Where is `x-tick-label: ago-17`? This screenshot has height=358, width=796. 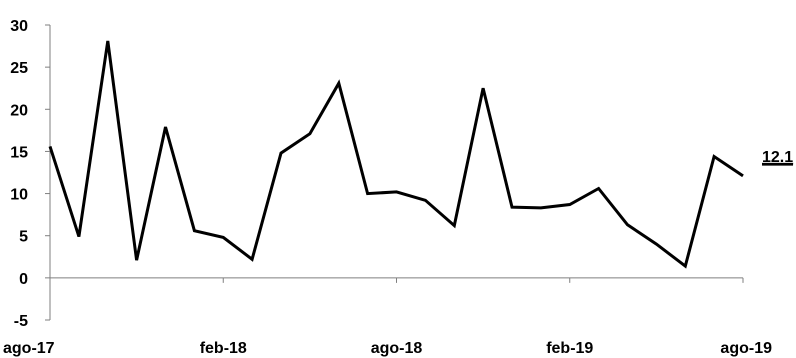
x-tick-label: ago-17 is located at coordinates (29, 348).